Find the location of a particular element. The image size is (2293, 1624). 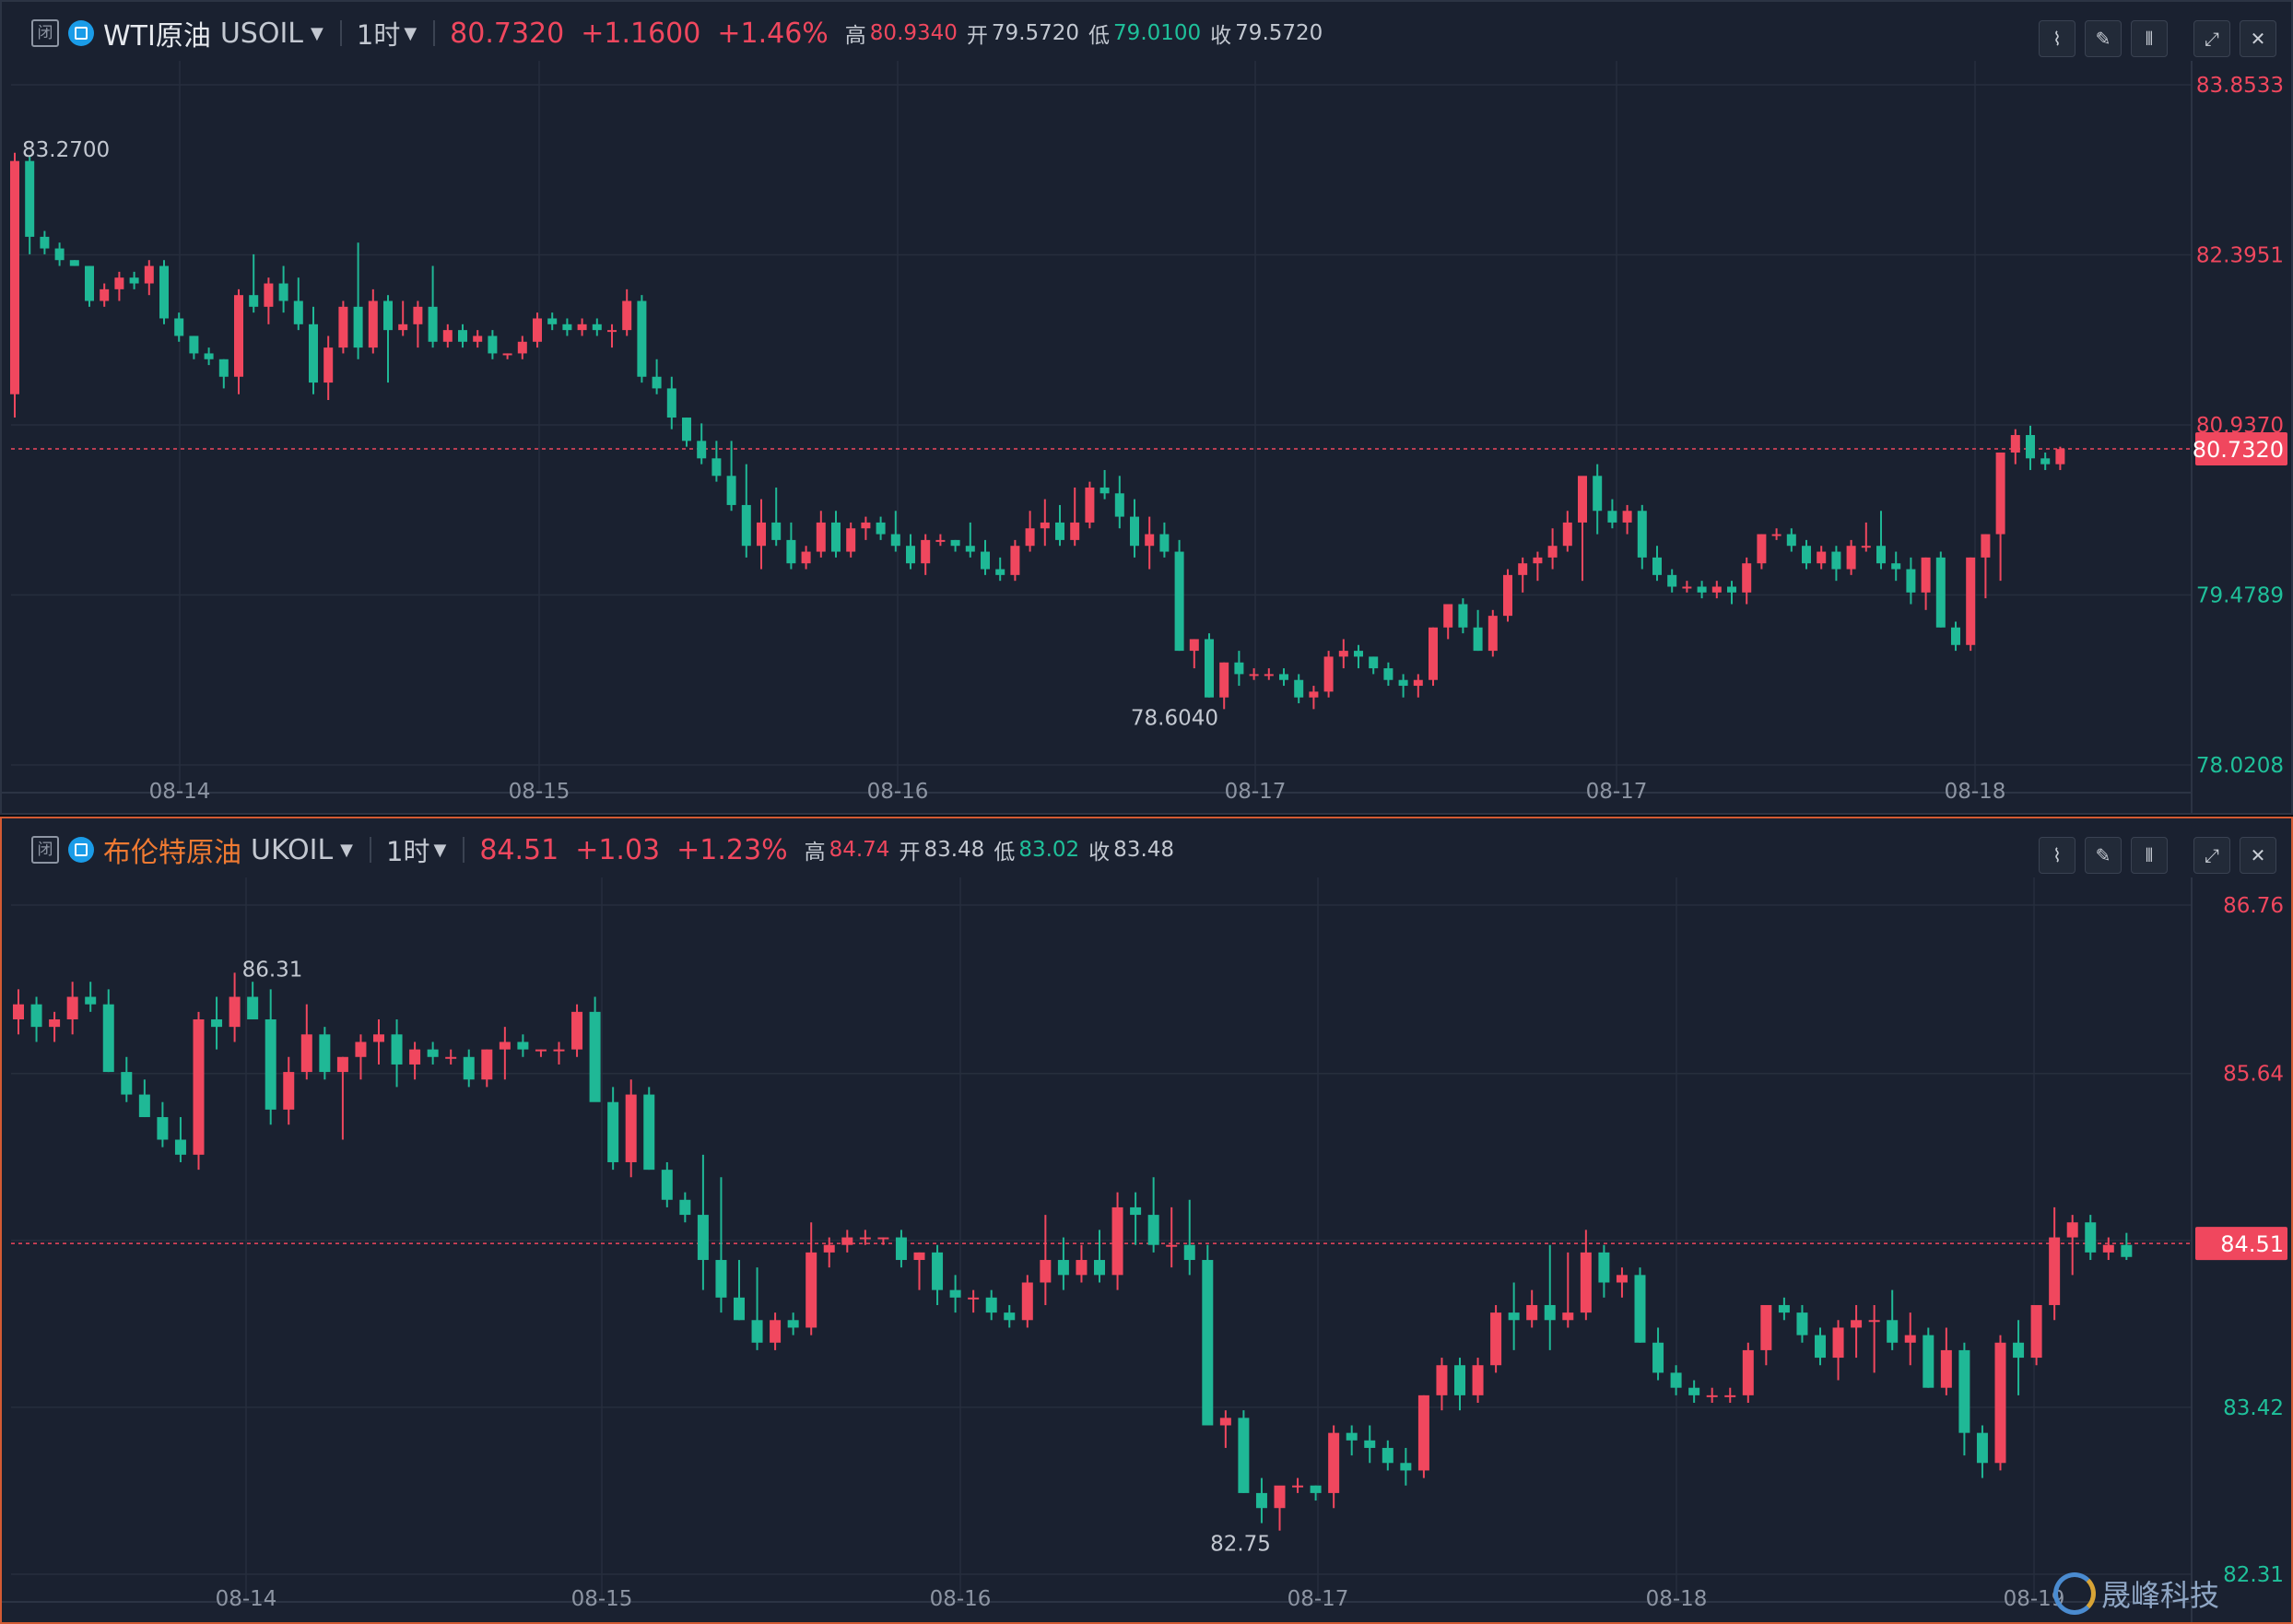

min-price-label: 82.75 is located at coordinates (1240, 1545).